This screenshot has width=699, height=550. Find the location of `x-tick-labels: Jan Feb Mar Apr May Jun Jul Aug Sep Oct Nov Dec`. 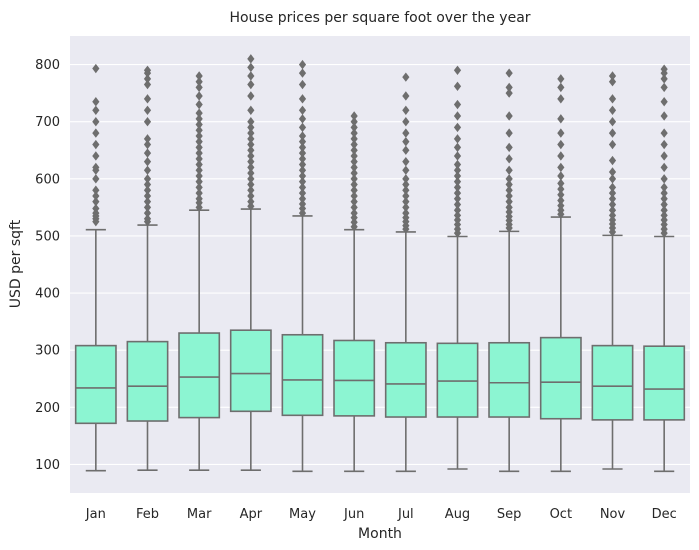

x-tick-labels: Jan Feb Mar Apr May Jun Jul Aug Sep Oct Nov Dec is located at coordinates (381, 514).